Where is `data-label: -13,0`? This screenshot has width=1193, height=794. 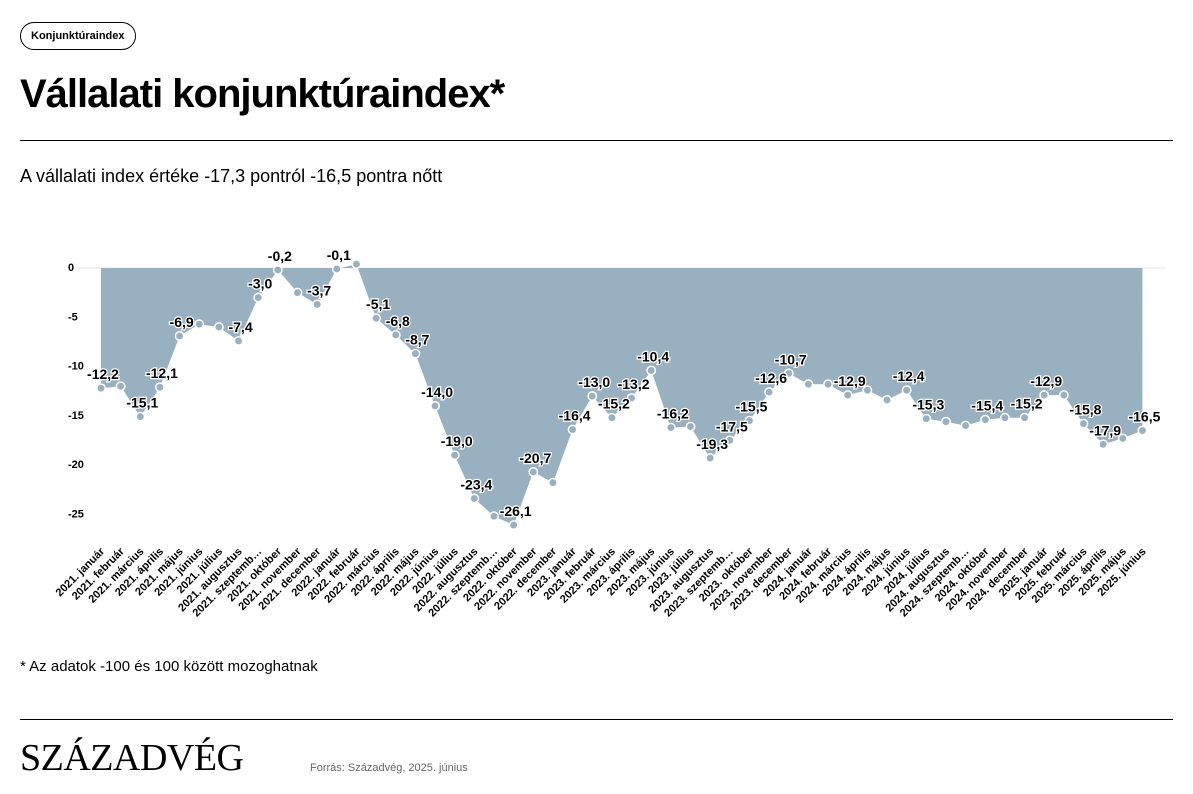
data-label: -13,0 is located at coordinates (594, 382).